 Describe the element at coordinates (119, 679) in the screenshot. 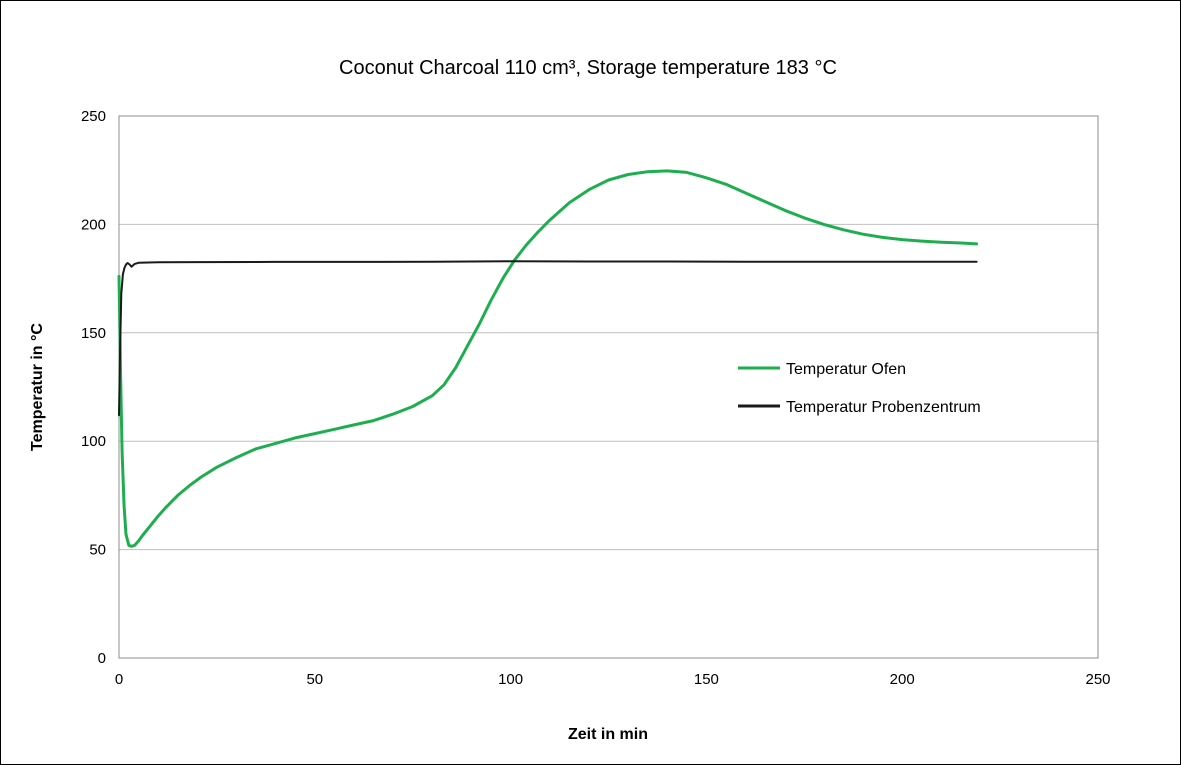

I see `x-tick-label: 0` at that location.